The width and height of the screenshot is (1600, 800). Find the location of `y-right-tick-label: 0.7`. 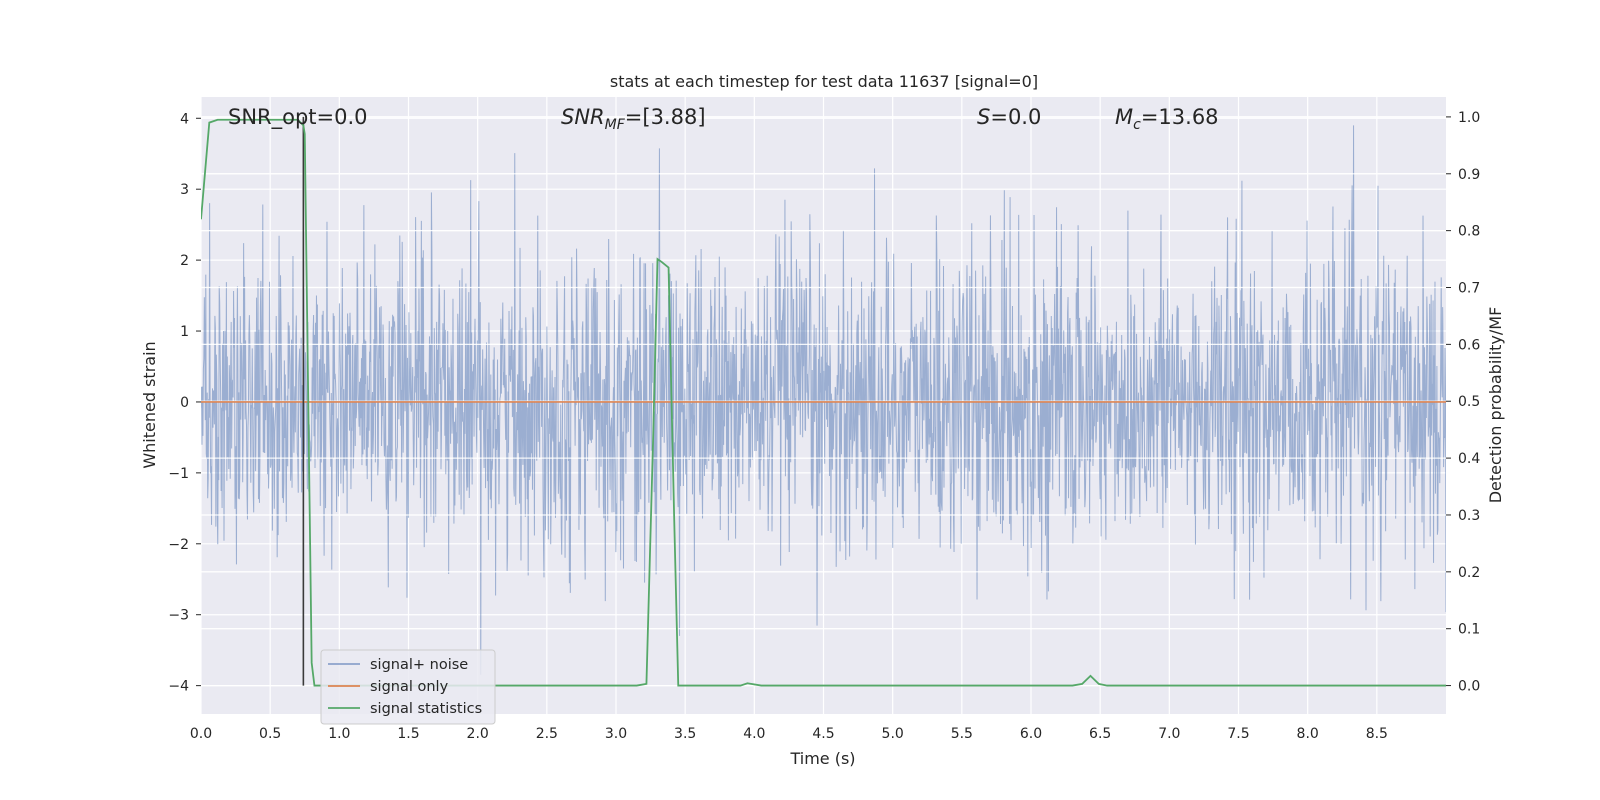

y-right-tick-label: 0.7 is located at coordinates (1469, 289).